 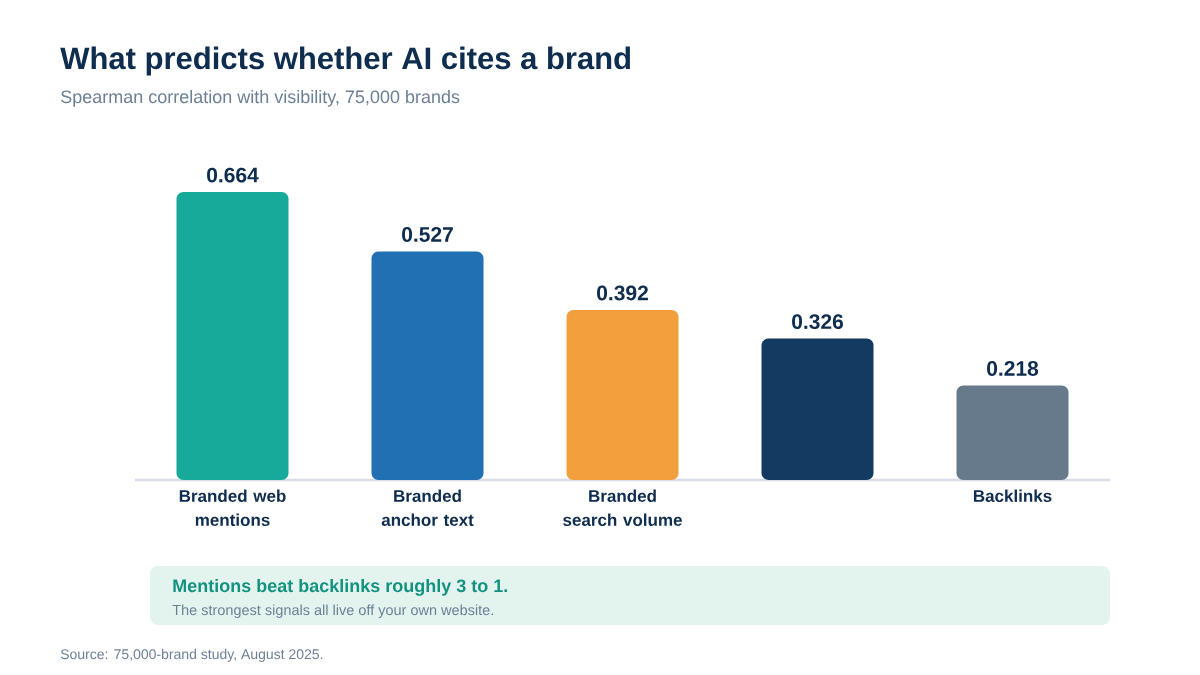 I want to click on data-label: 0.664, so click(x=233, y=175).